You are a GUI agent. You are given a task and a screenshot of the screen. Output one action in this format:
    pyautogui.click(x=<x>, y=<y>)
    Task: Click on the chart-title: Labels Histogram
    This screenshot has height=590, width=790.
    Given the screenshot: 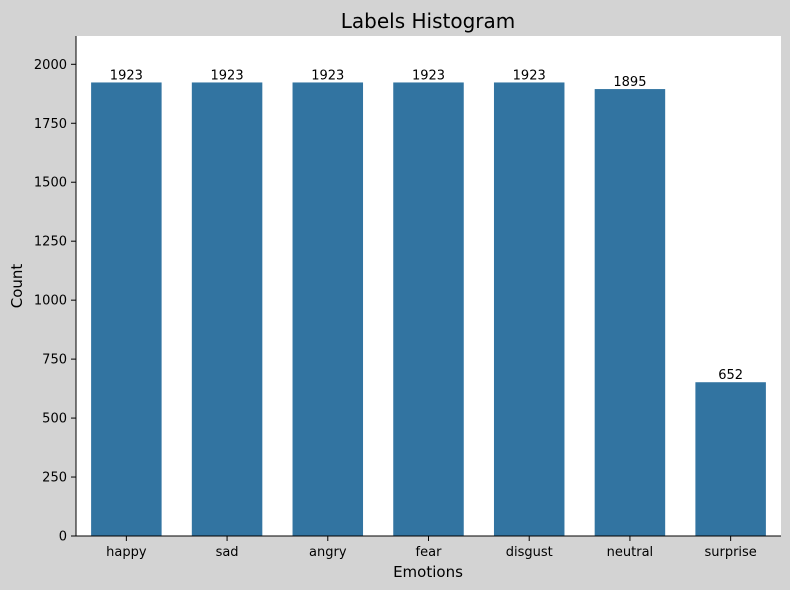 What is the action you would take?
    pyautogui.click(x=428, y=21)
    